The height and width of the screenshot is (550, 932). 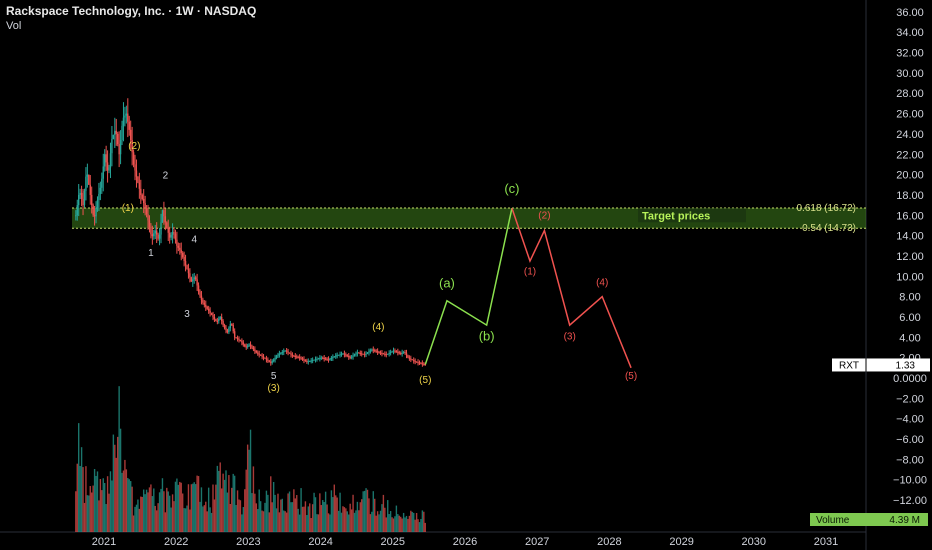 What do you see at coordinates (14, 26) in the screenshot?
I see `volume-indicator-label: Vol` at bounding box center [14, 26].